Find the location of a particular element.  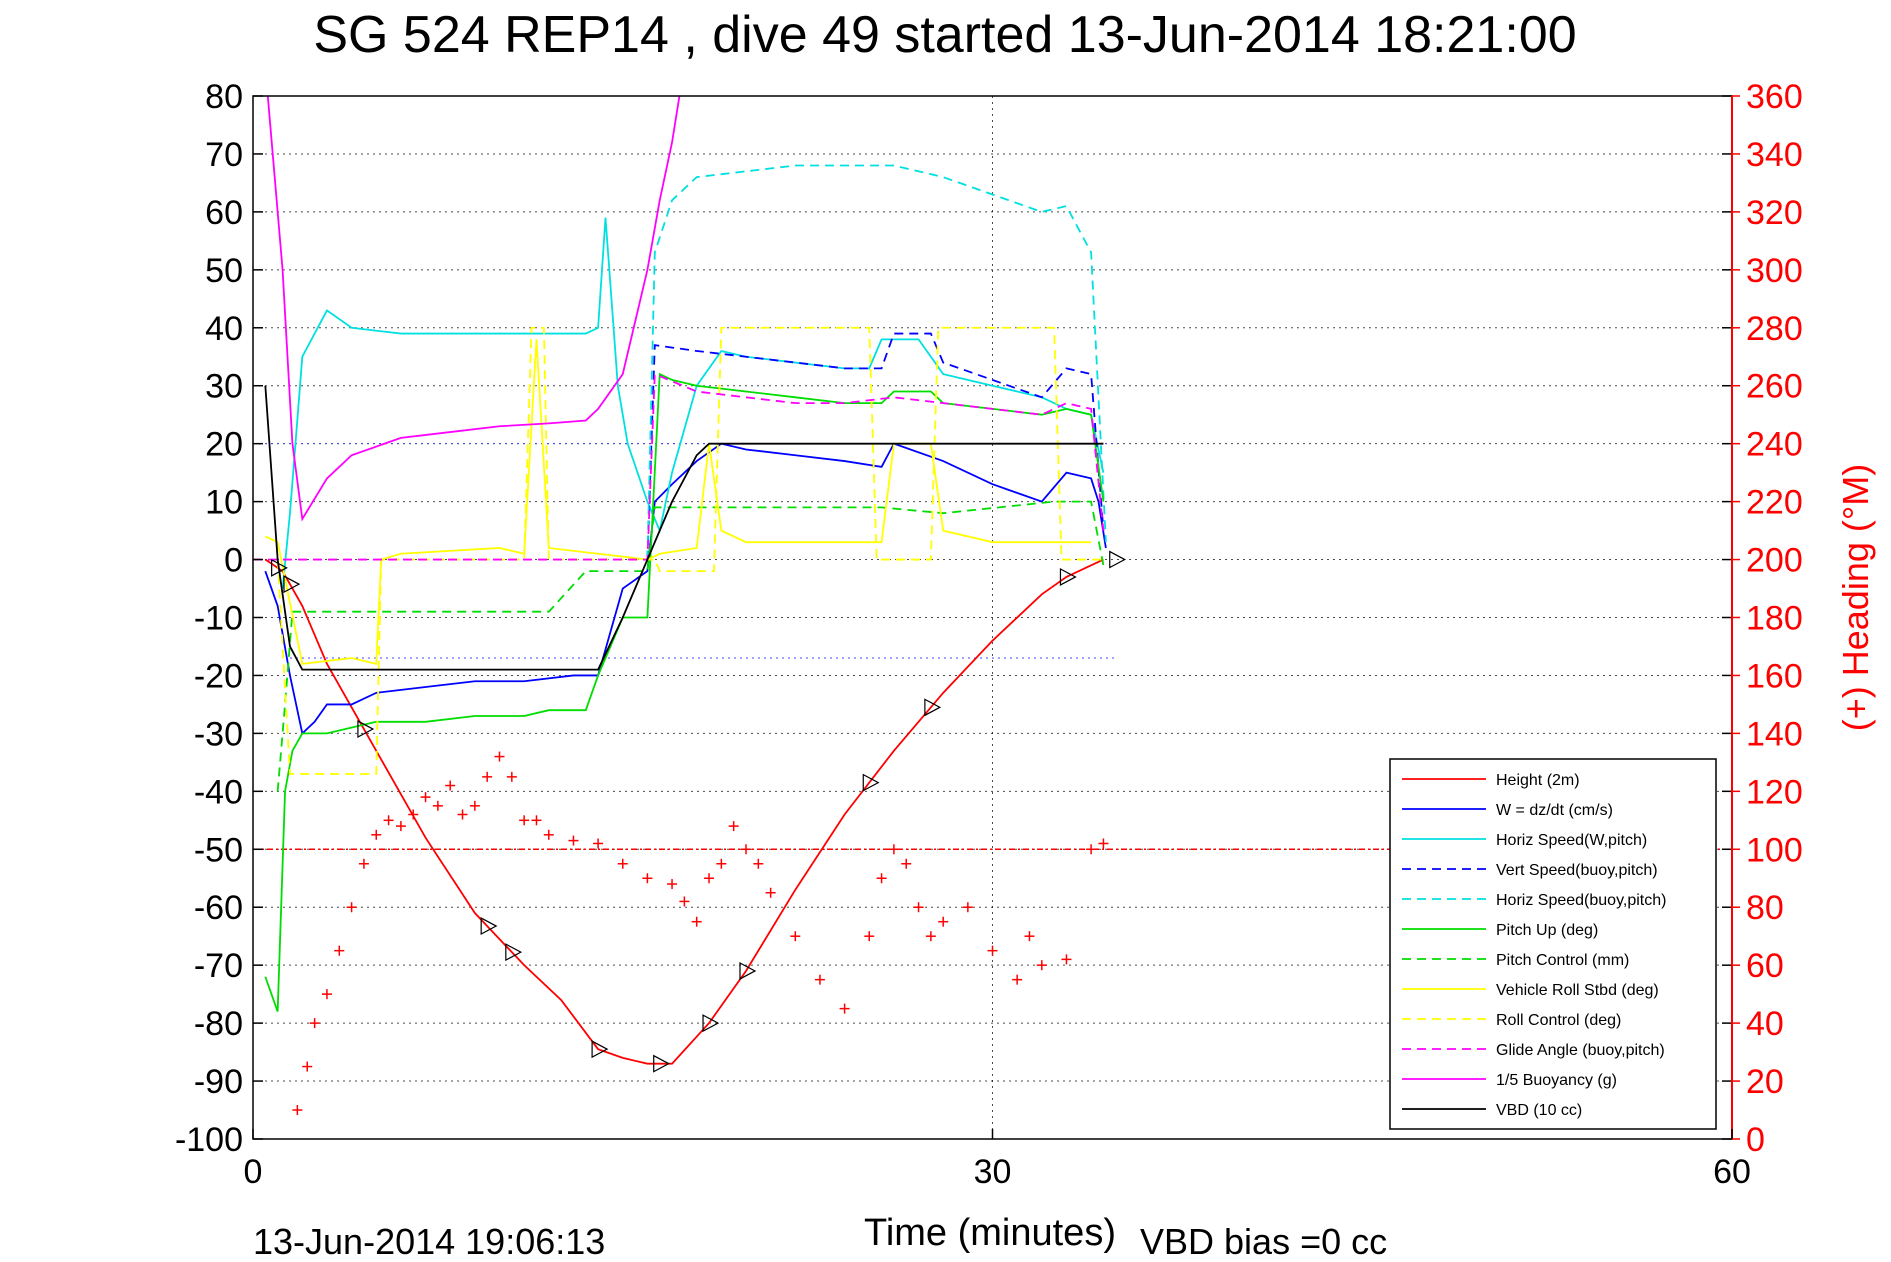

y-tick-label: 10 is located at coordinates (224, 503).